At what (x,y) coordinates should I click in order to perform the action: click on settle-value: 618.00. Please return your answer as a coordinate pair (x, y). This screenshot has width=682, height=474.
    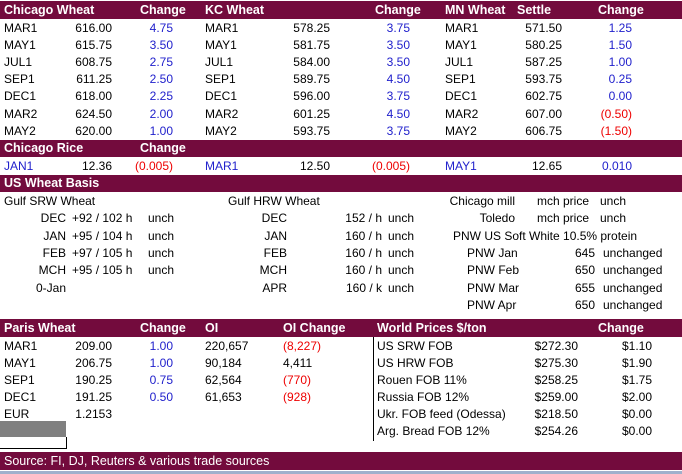
    Looking at the image, I should click on (93, 96).